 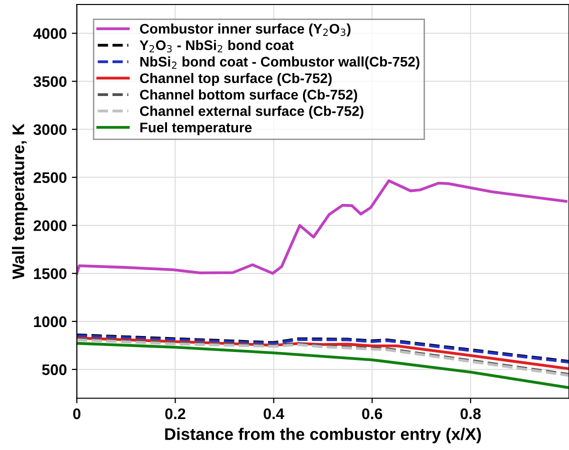 I want to click on x-axis-title: Distance from the combustor entry (x/X), so click(x=323, y=436).